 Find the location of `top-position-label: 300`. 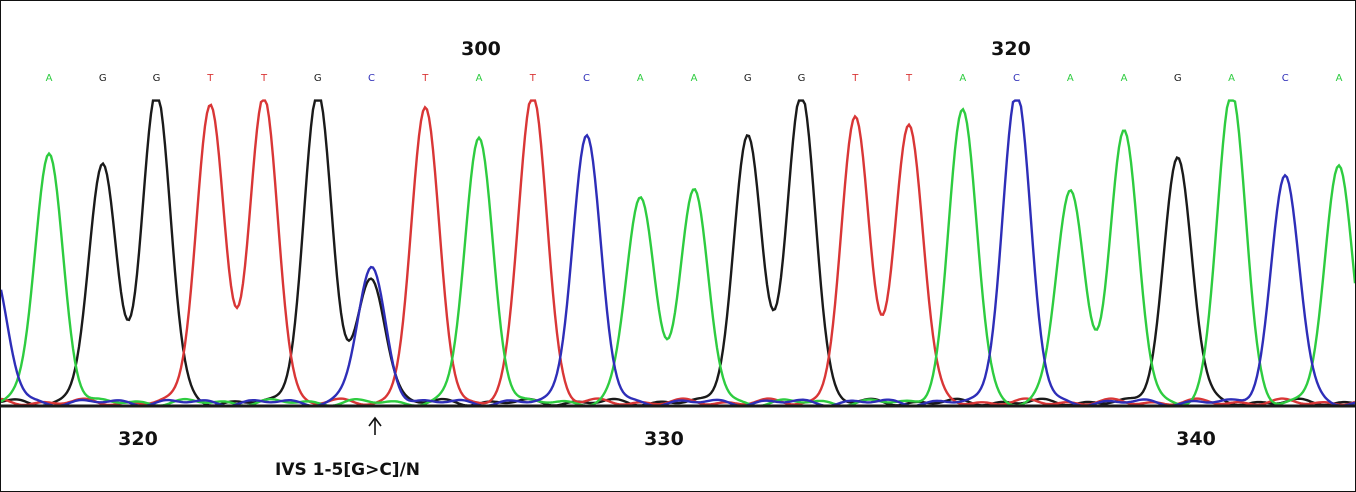

top-position-label: 300 is located at coordinates (481, 49).